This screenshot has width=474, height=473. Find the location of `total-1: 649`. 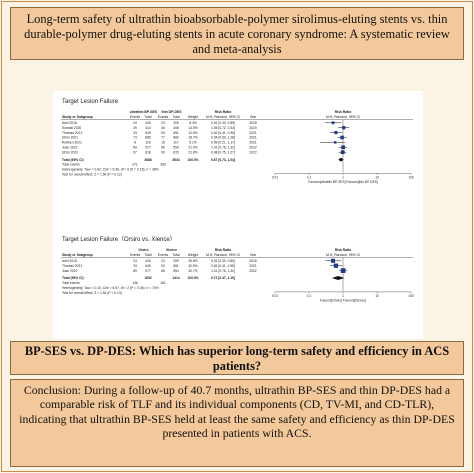

total-1: 649 is located at coordinates (148, 133).